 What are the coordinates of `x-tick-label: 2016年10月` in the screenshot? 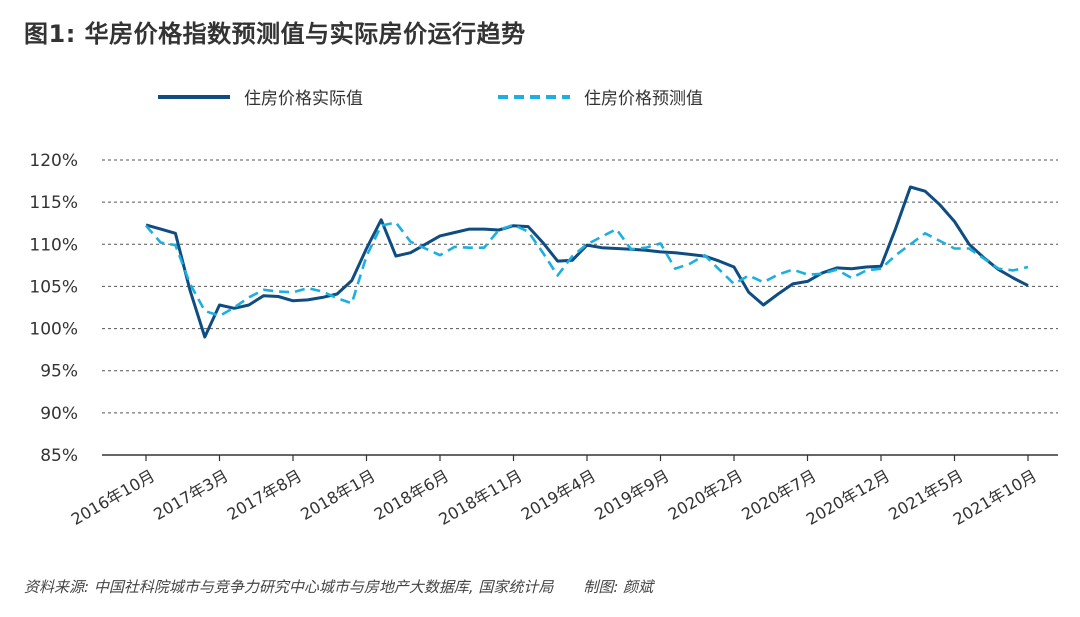 It's located at (113, 497).